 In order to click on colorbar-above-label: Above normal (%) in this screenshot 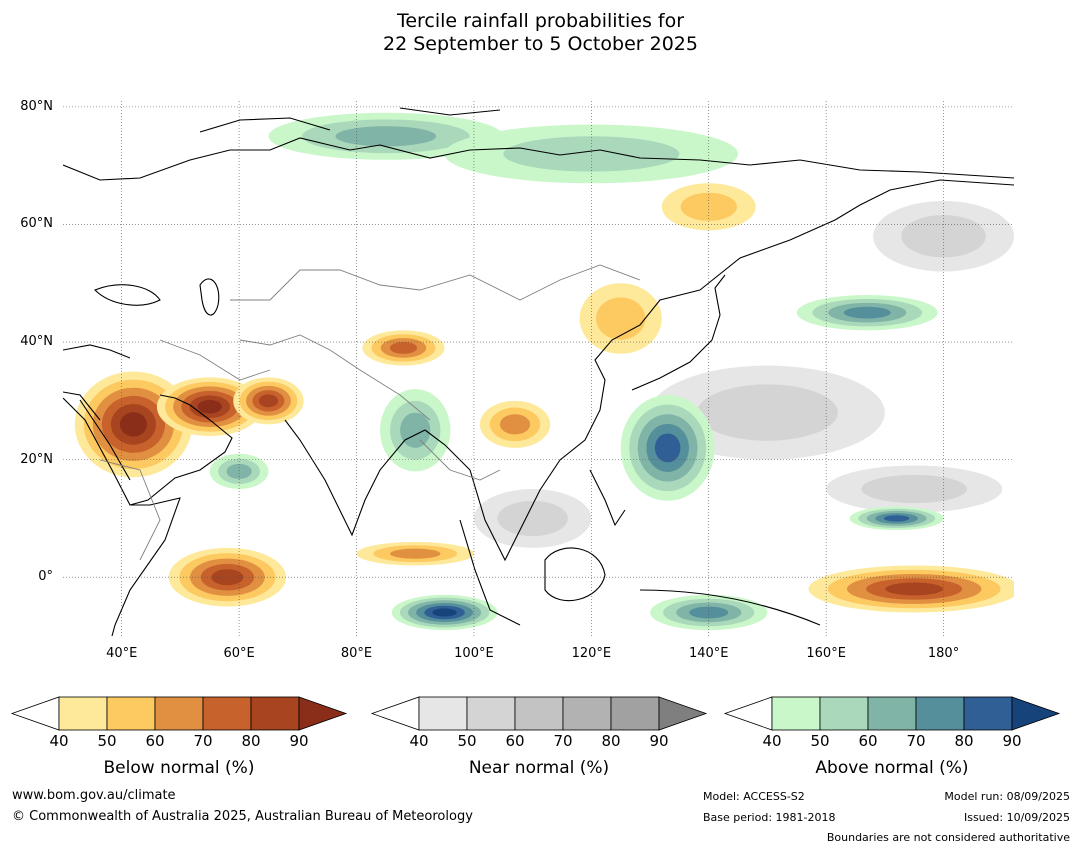, I will do `click(892, 768)`.